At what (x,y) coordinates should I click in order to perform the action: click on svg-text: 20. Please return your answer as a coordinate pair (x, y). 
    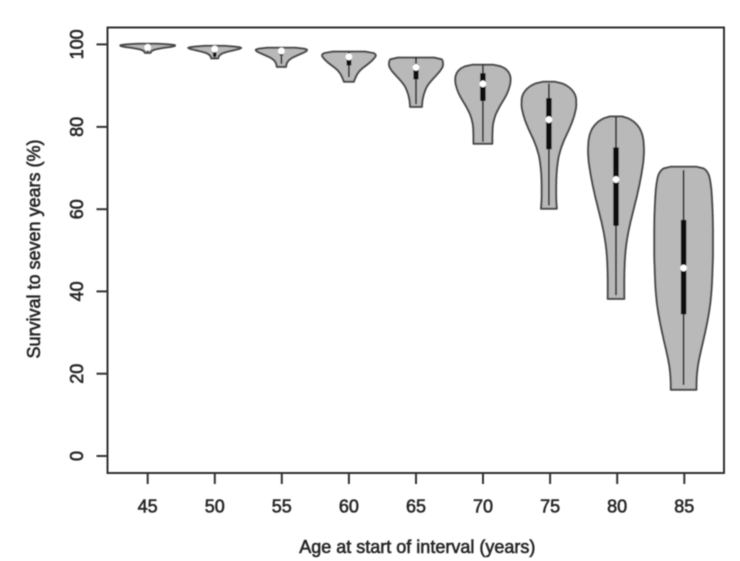
    Looking at the image, I should click on (77, 374).